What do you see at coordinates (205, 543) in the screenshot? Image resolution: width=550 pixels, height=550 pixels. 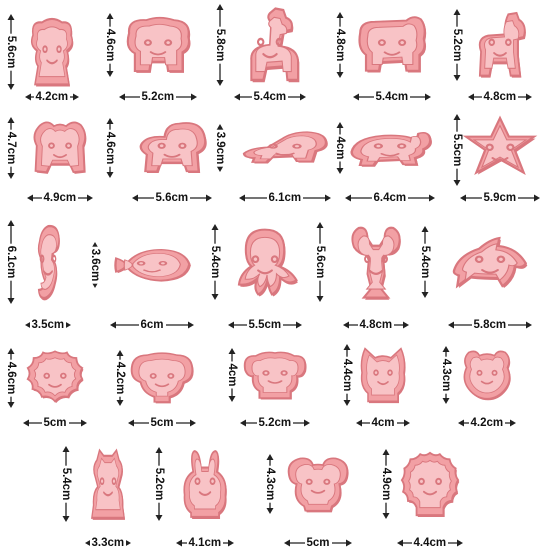 I see `width-label: 4.1cm` at bounding box center [205, 543].